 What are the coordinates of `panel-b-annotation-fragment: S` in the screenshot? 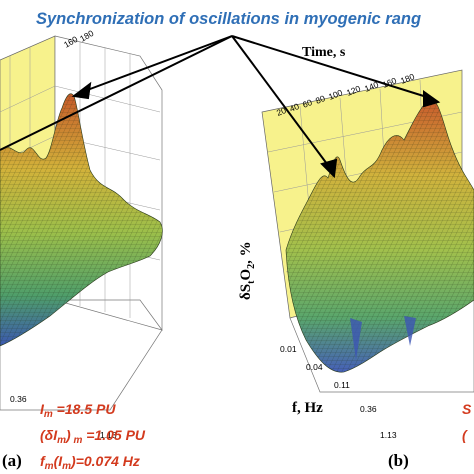 It's located at (467, 409).